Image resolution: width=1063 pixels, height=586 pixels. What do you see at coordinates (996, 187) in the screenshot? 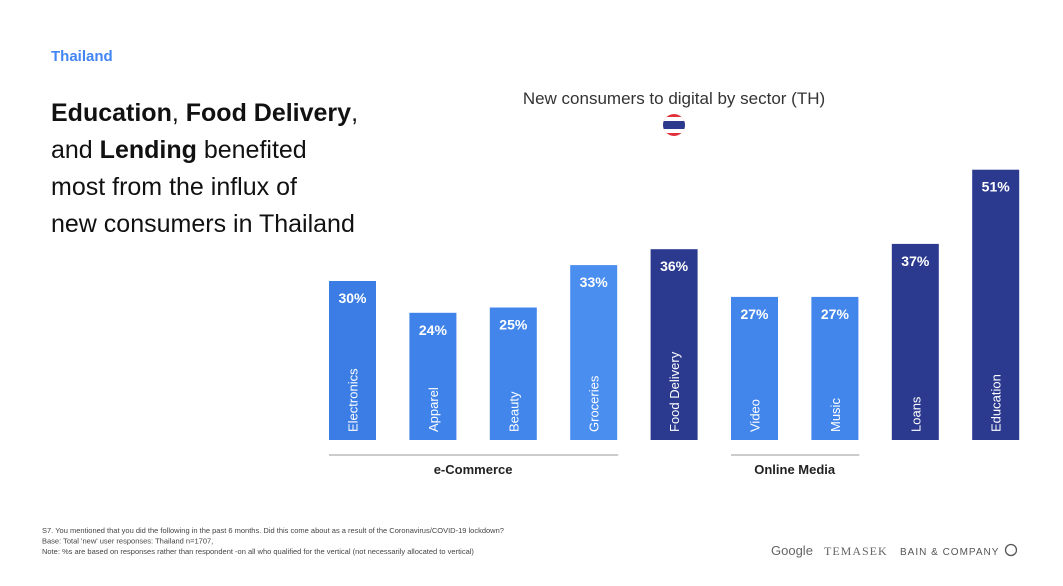
I see `value-label: 51%` at bounding box center [996, 187].